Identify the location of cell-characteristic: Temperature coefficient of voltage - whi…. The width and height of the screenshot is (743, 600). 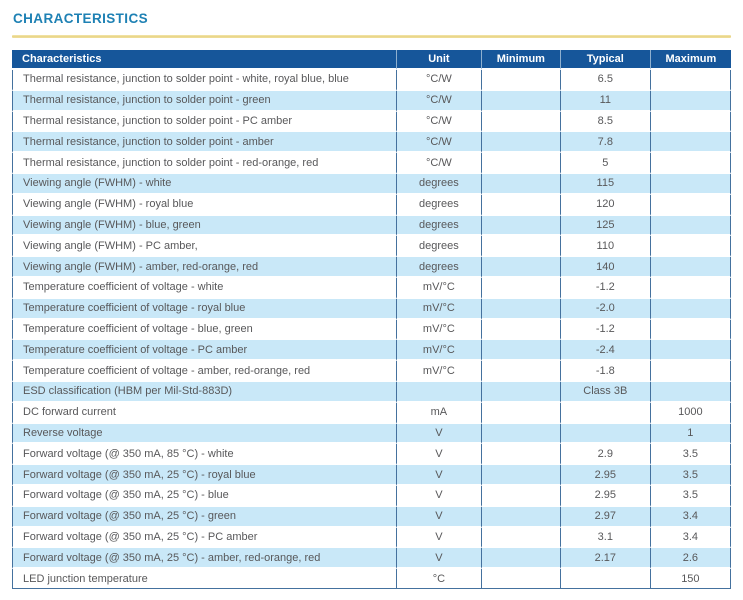
(204, 288).